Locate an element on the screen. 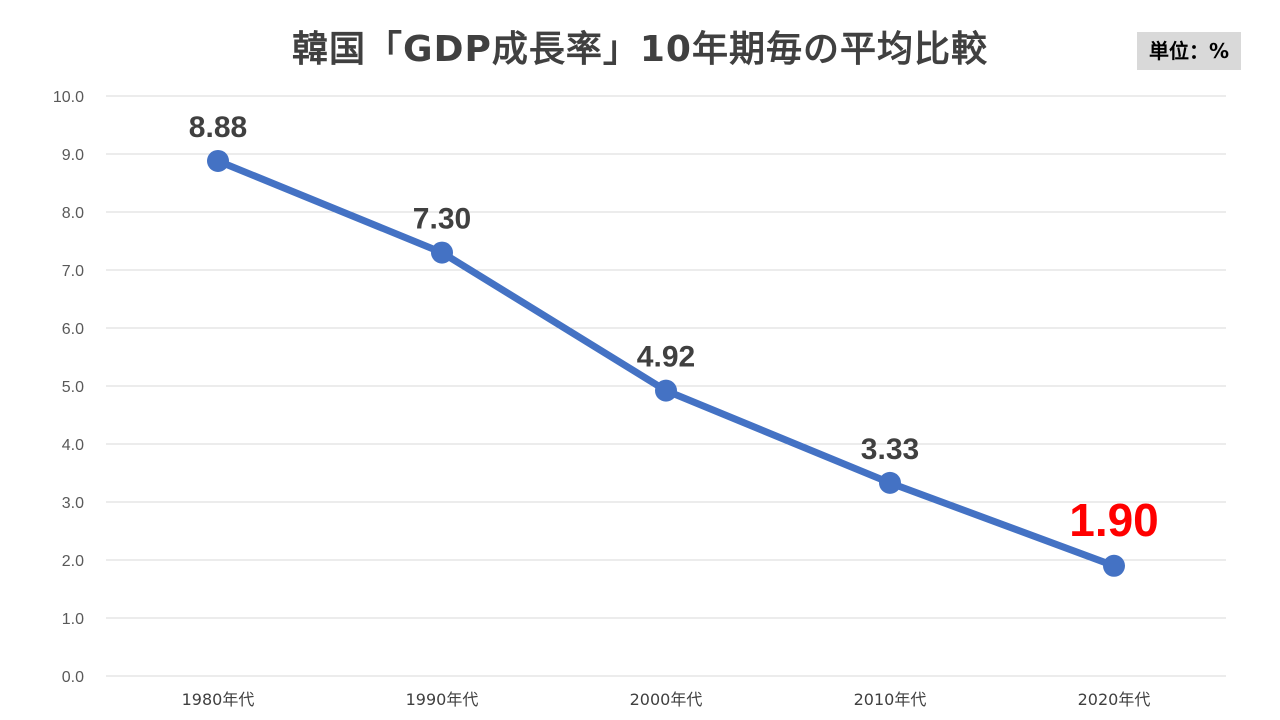 The image size is (1280, 720). data-label: 7.30 is located at coordinates (442, 219).